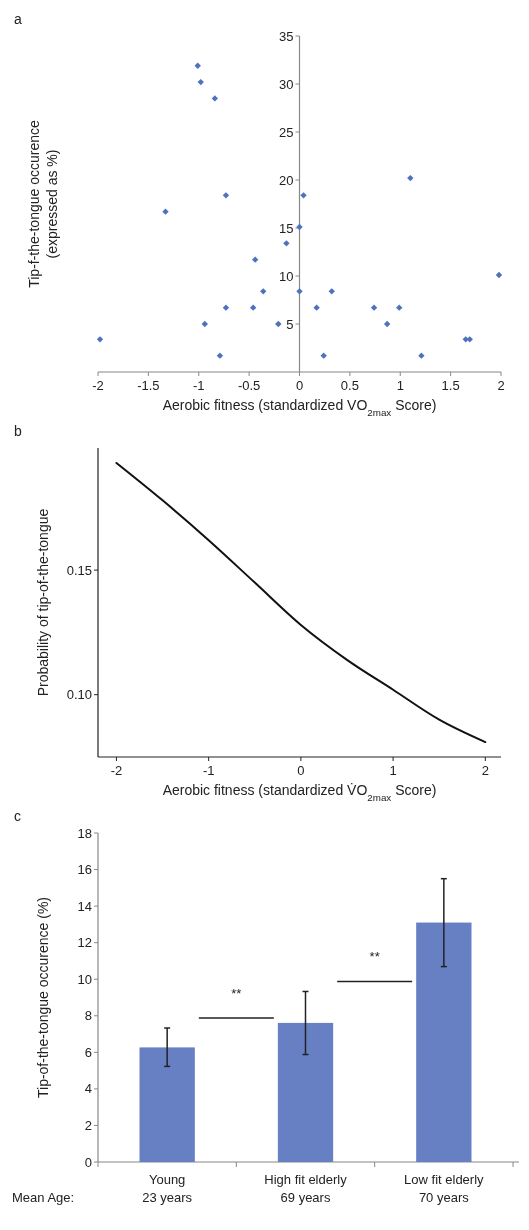  Describe the element at coordinates (286, 180) in the screenshot. I see `y-tick-label: 20` at that location.